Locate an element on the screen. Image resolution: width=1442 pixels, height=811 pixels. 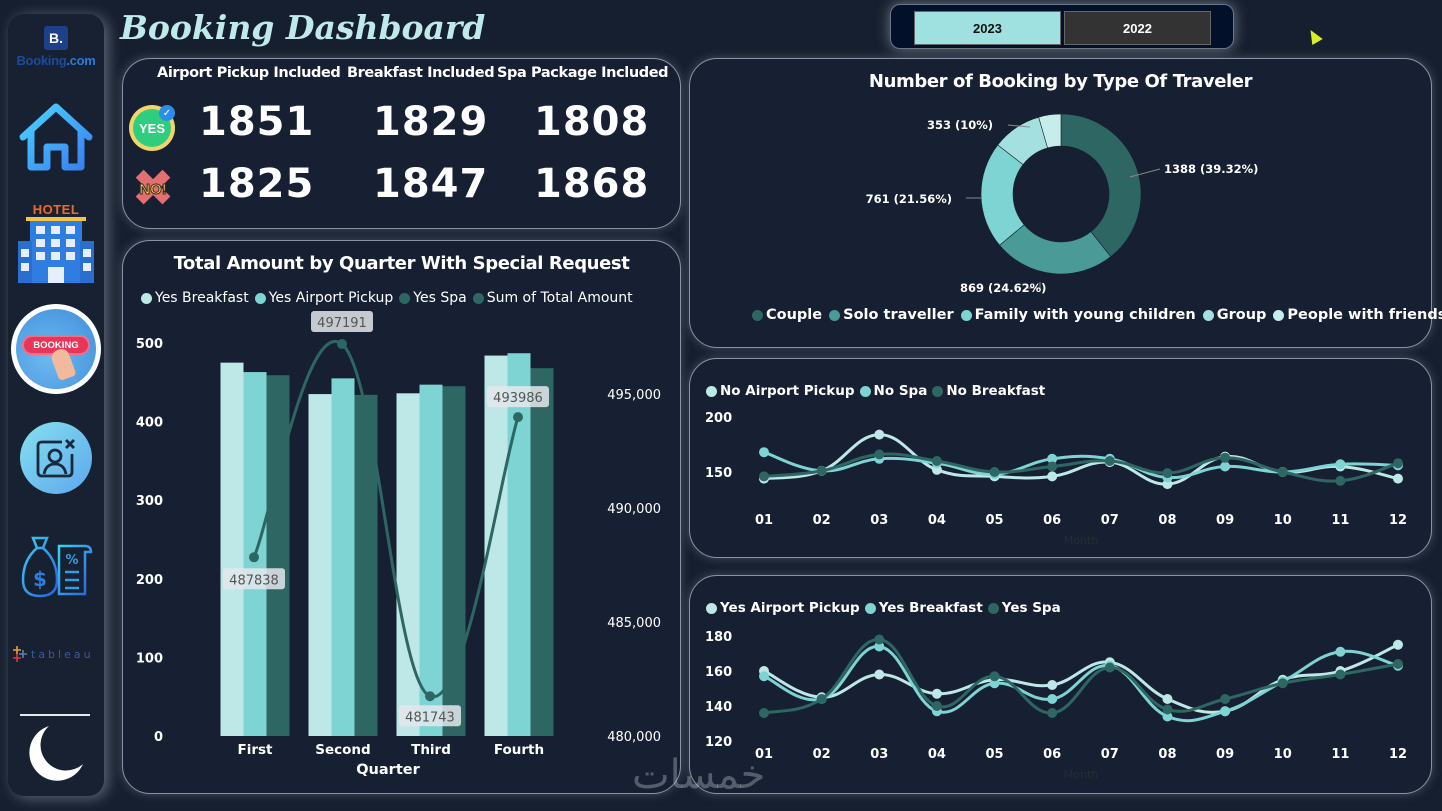
legend-item: No Spa is located at coordinates (893, 391).